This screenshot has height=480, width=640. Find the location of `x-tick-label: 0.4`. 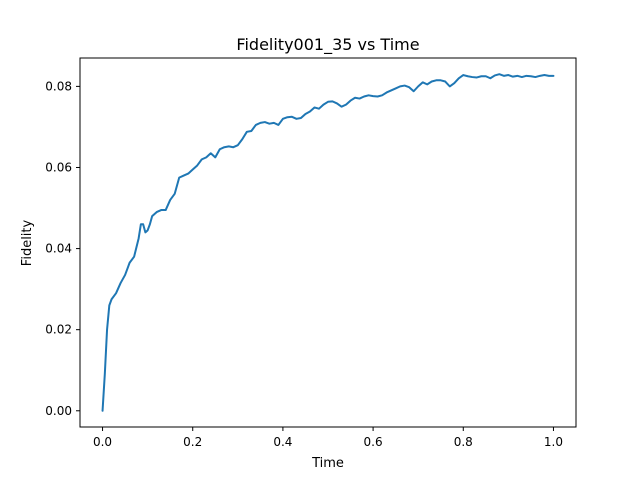

x-tick-label: 0.4 is located at coordinates (282, 442).